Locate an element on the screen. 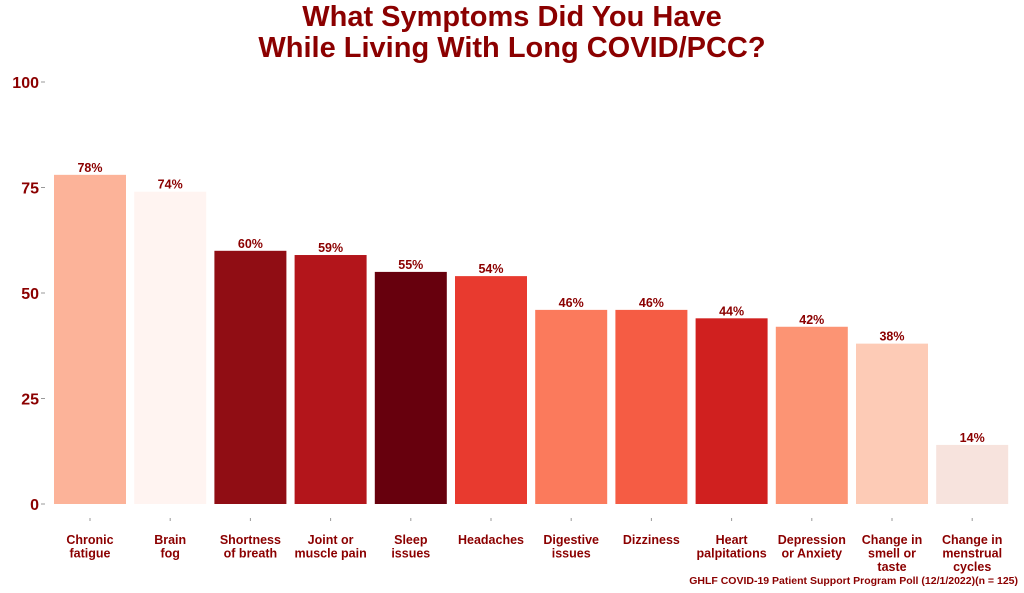 The image size is (1024, 593). y-tick-label: 50 is located at coordinates (30, 294).